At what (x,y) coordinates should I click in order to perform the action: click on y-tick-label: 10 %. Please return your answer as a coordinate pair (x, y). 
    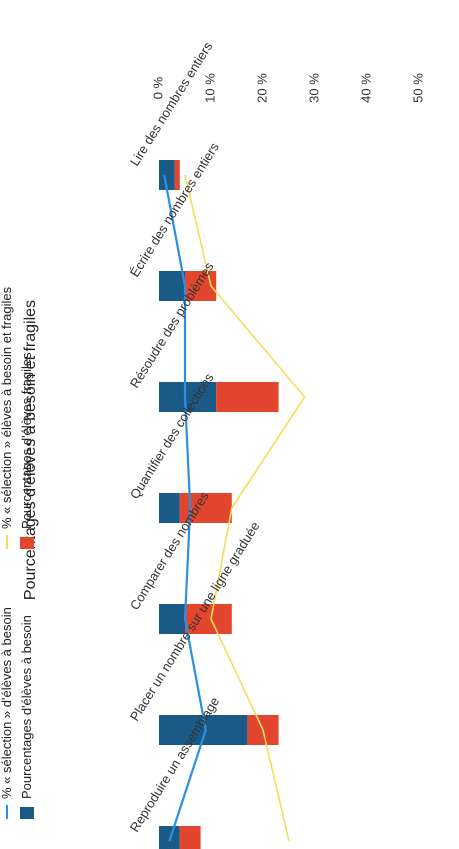
    Looking at the image, I should click on (209, 88).